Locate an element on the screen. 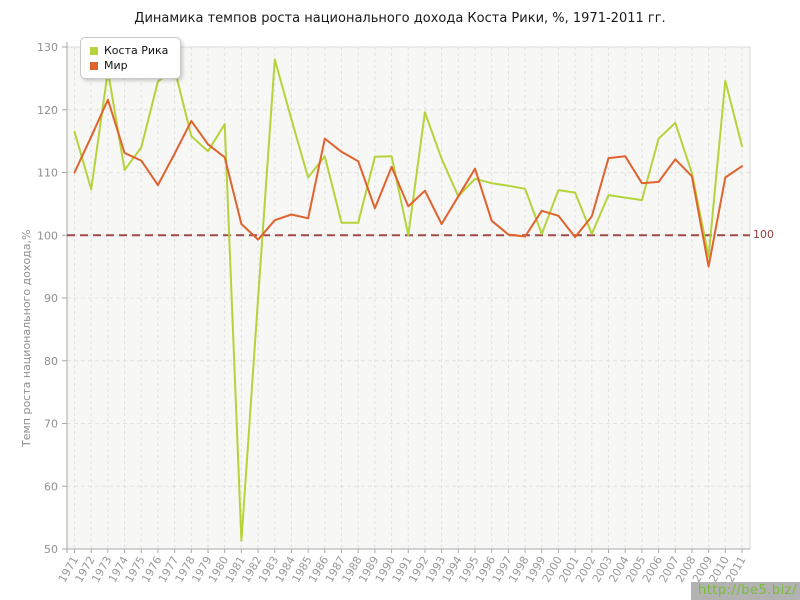  y-tick-label-110: 110 is located at coordinates (47, 173).